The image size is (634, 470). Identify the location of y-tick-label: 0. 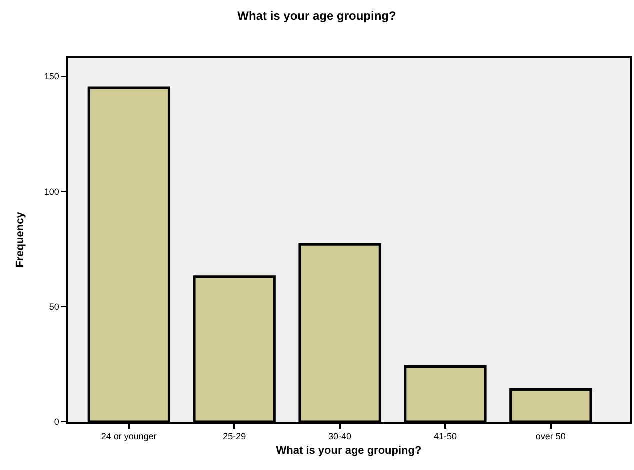
(57, 422).